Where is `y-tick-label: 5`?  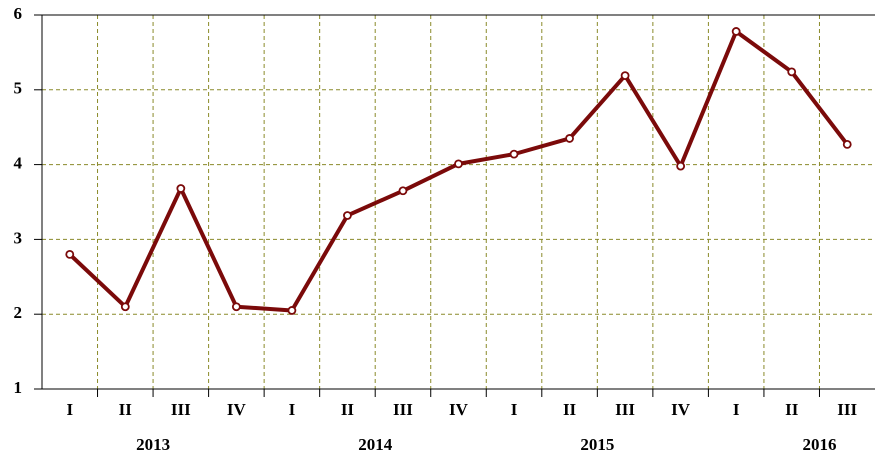
y-tick-label: 5 is located at coordinates (18, 88).